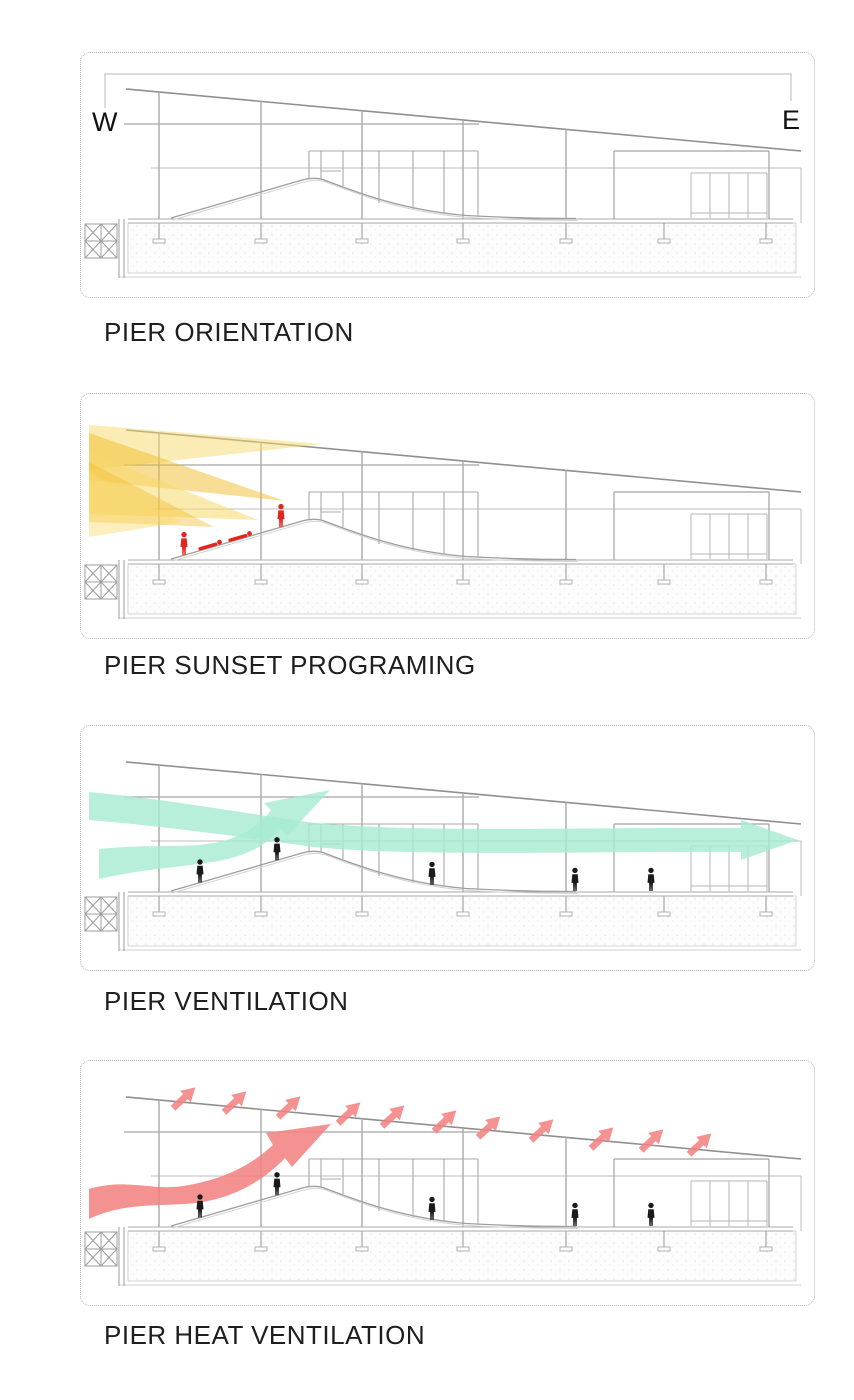  I want to click on pier-section-drawing, so click(443, 183).